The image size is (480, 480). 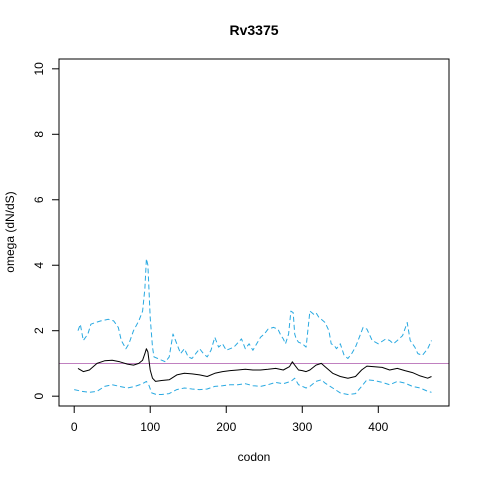 What do you see at coordinates (10, 231) in the screenshot?
I see `y-axis-label: omega (dN/dS)` at bounding box center [10, 231].